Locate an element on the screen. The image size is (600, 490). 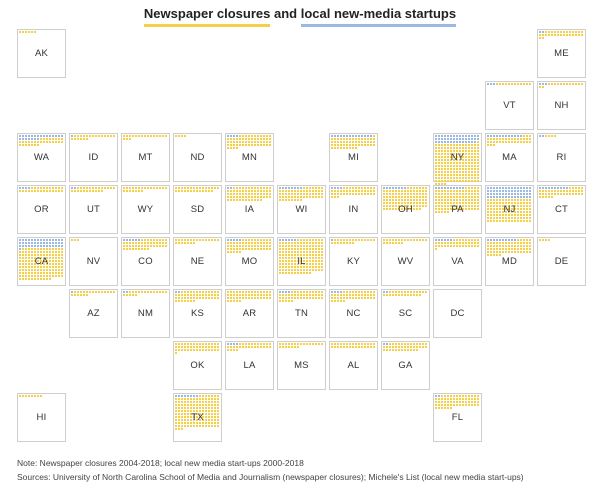
state-label: WA is located at coordinates (41, 157).